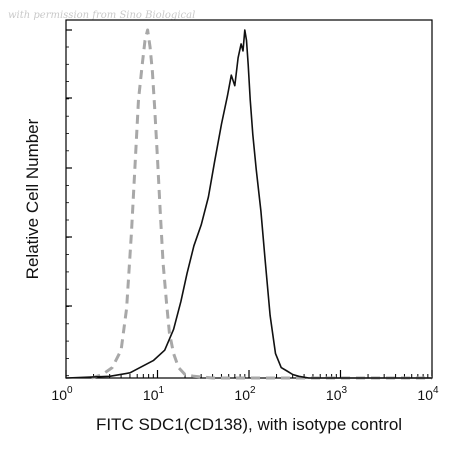 Image resolution: width=450 pixels, height=470 pixels. Describe the element at coordinates (154, 394) in the screenshot. I see `x-tick-label: 10¹` at that location.